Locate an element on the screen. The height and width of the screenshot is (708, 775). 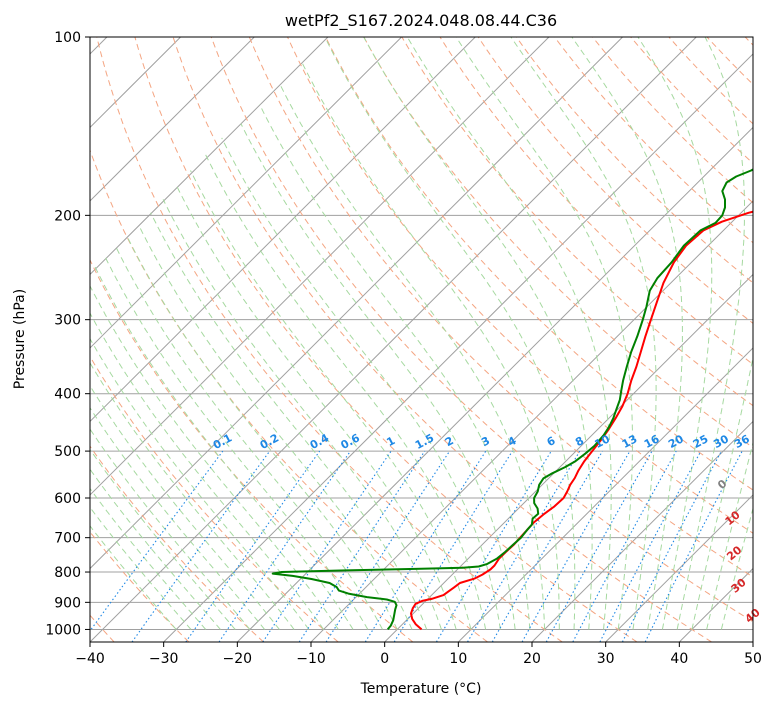
x-tick-label: 0 is located at coordinates (384, 659).